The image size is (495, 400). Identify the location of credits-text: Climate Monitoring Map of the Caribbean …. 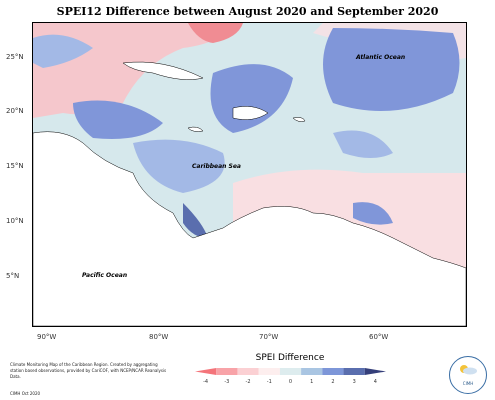
(88, 370).